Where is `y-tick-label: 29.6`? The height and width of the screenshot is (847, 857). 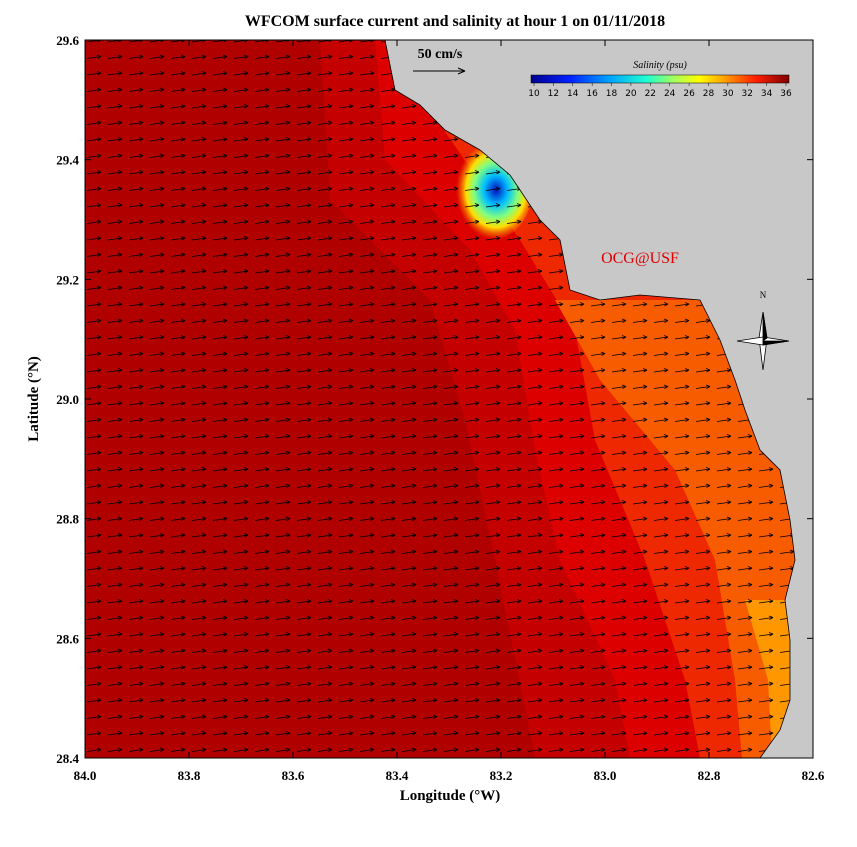
y-tick-label: 29.6 is located at coordinates (67, 40).